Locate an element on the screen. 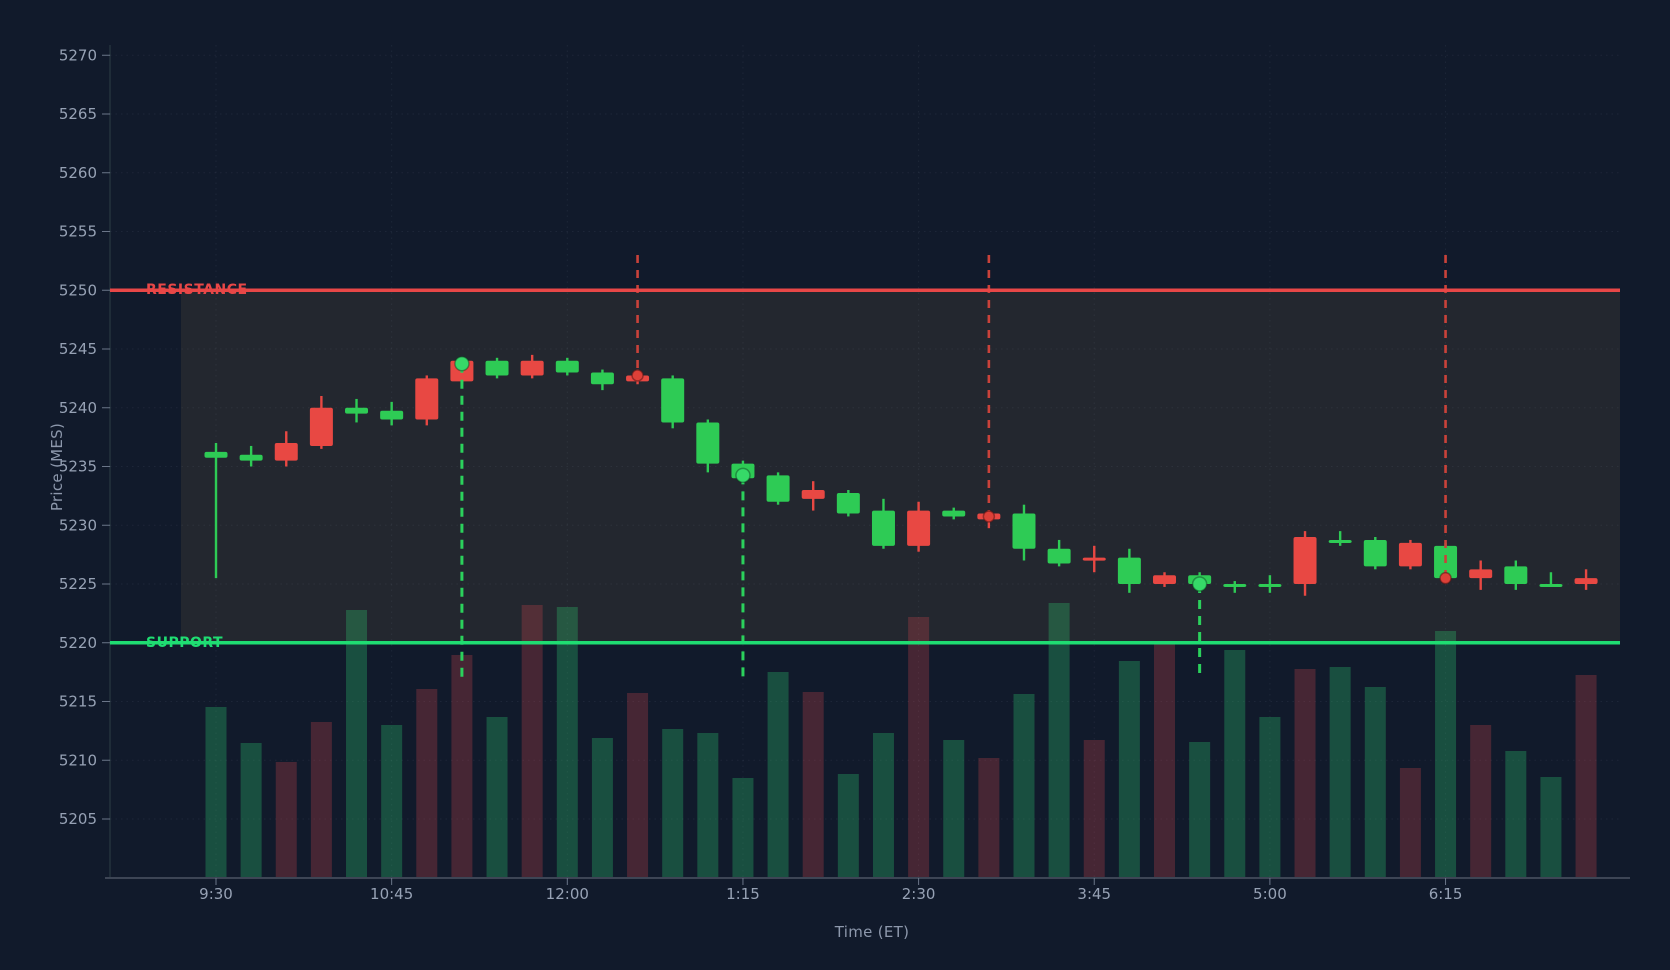  y-tick-label: 5235 is located at coordinates (78, 467).